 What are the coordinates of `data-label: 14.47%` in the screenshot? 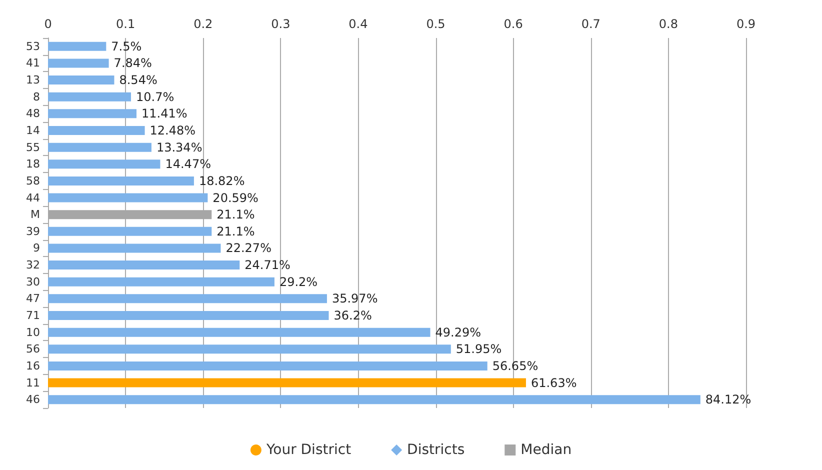 It's located at (188, 164).